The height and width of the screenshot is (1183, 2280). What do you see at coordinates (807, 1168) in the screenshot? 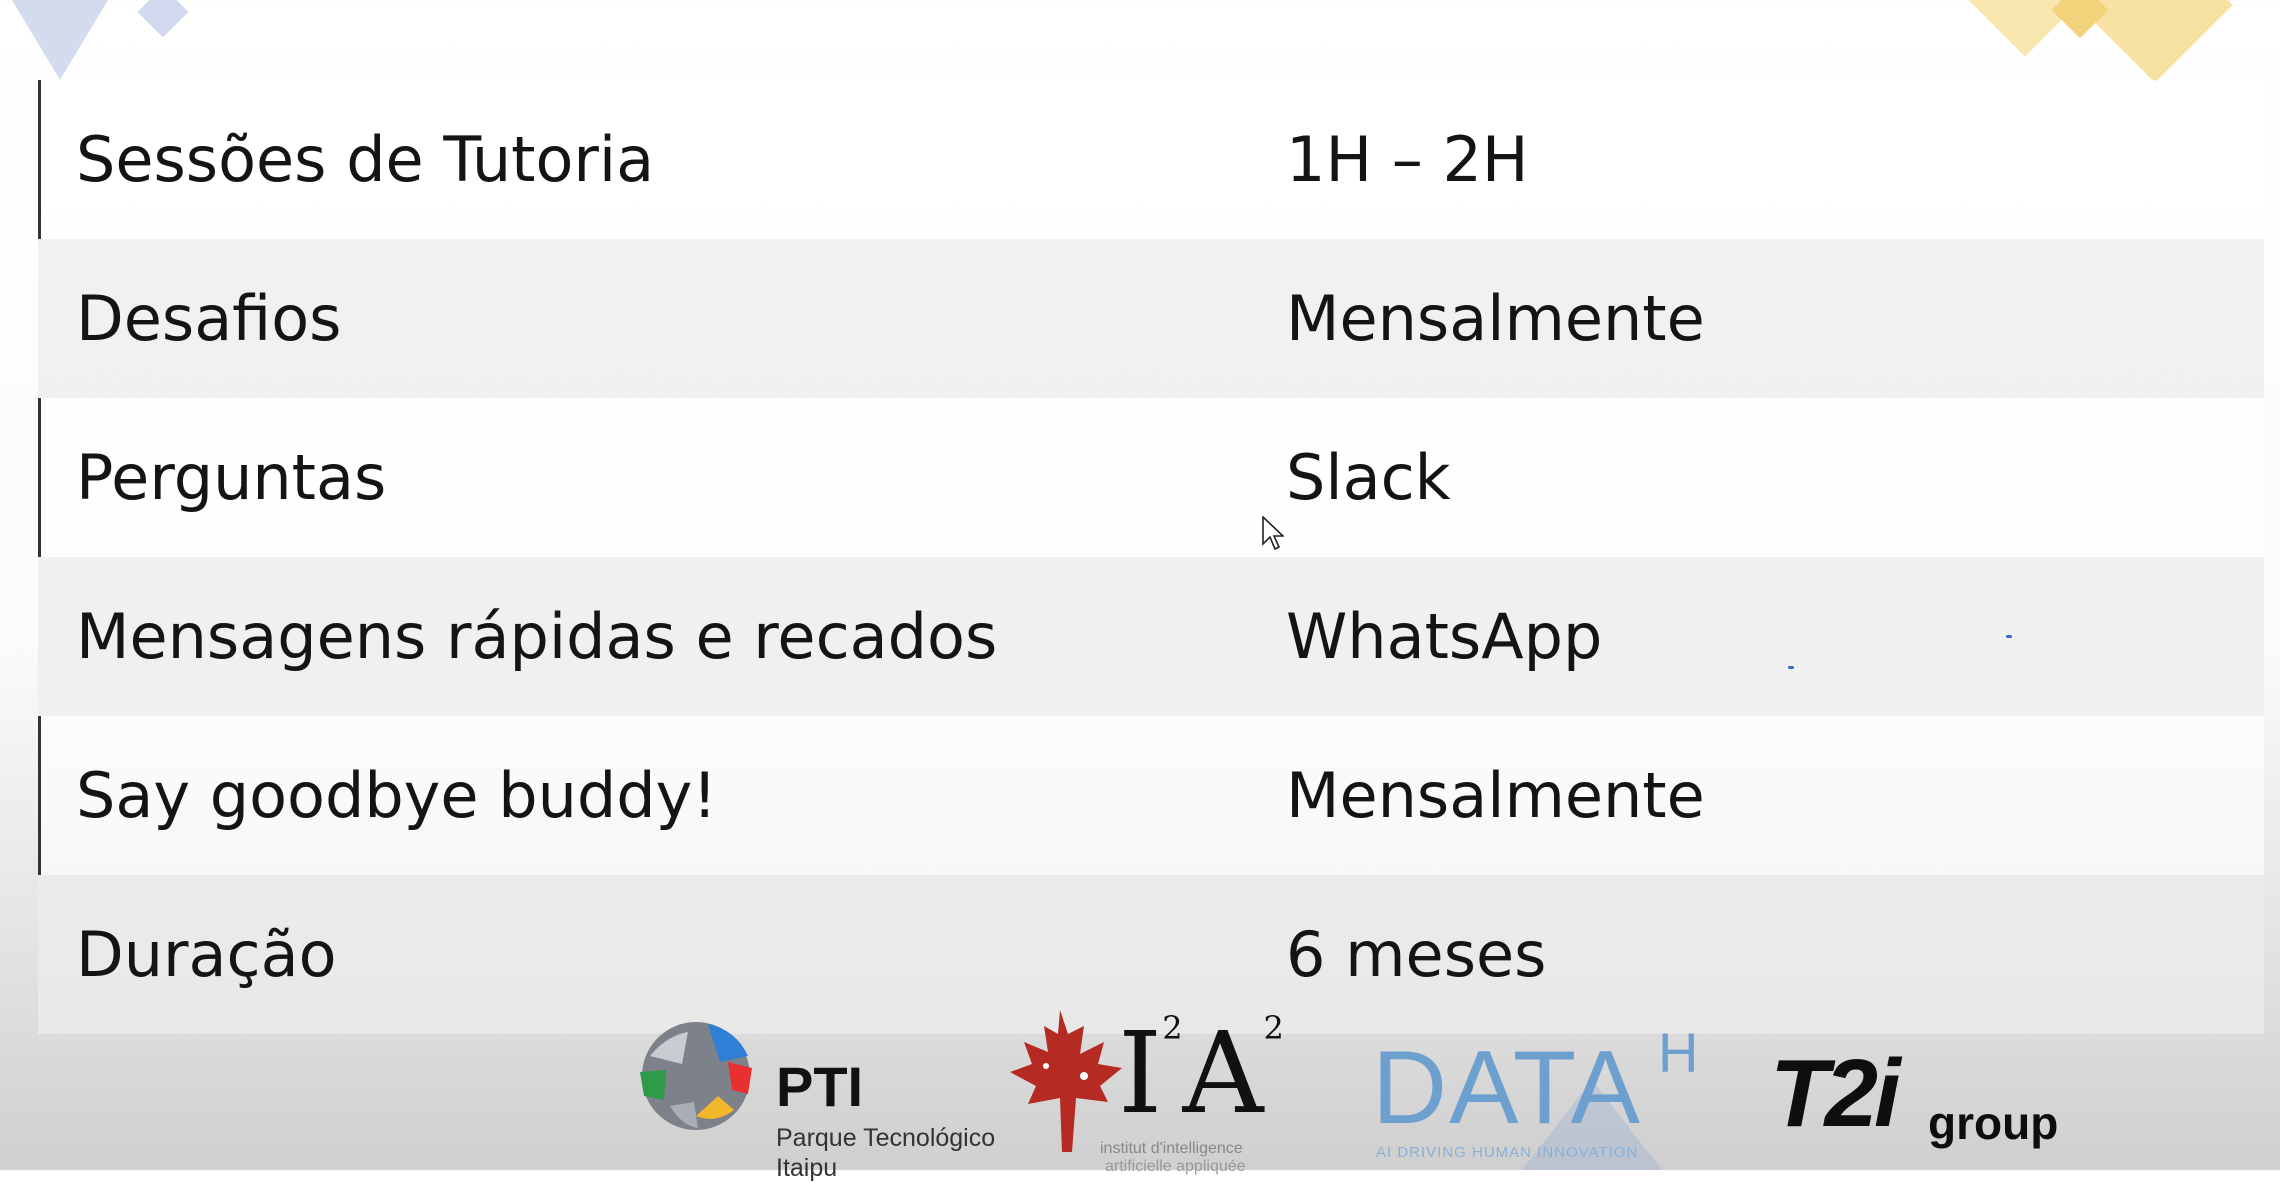
I see `pti-subtitle: Itaipu` at bounding box center [807, 1168].